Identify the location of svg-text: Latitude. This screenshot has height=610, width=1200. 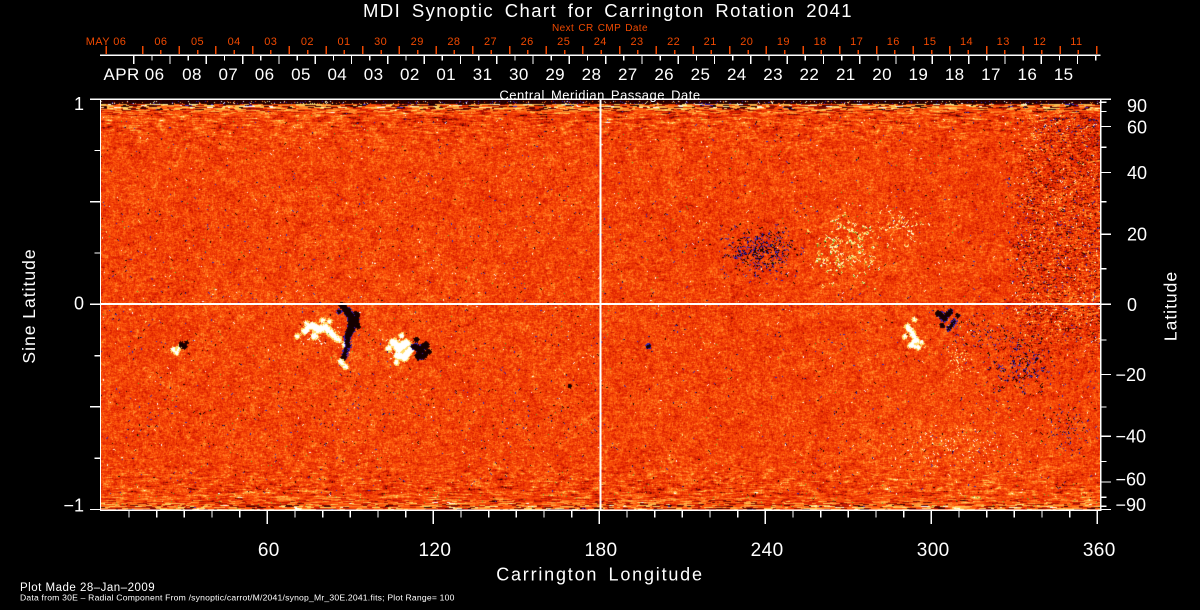
(1171, 306).